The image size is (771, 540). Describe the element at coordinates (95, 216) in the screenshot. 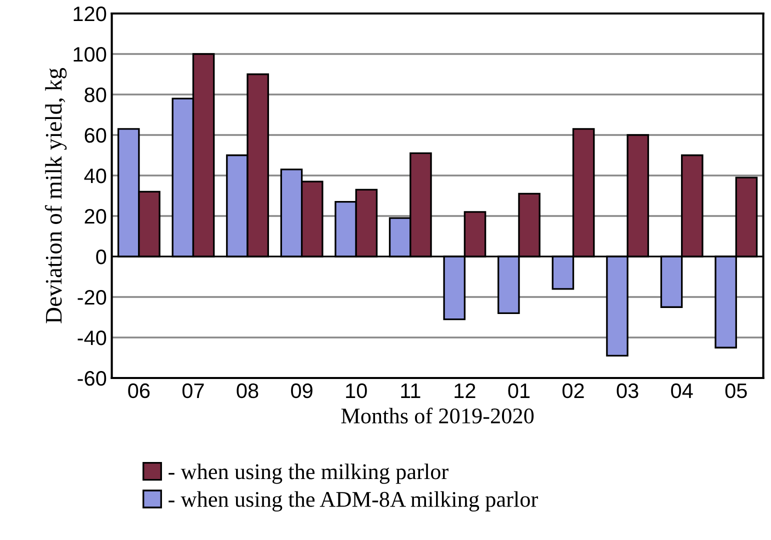

I see `y-tick-label: 20` at that location.